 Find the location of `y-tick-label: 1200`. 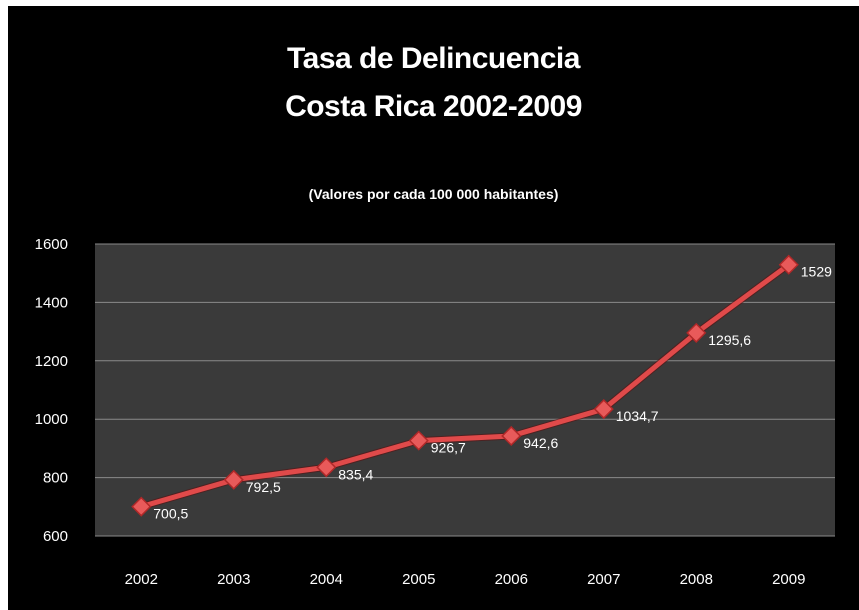

y-tick-label: 1200 is located at coordinates (51, 361).